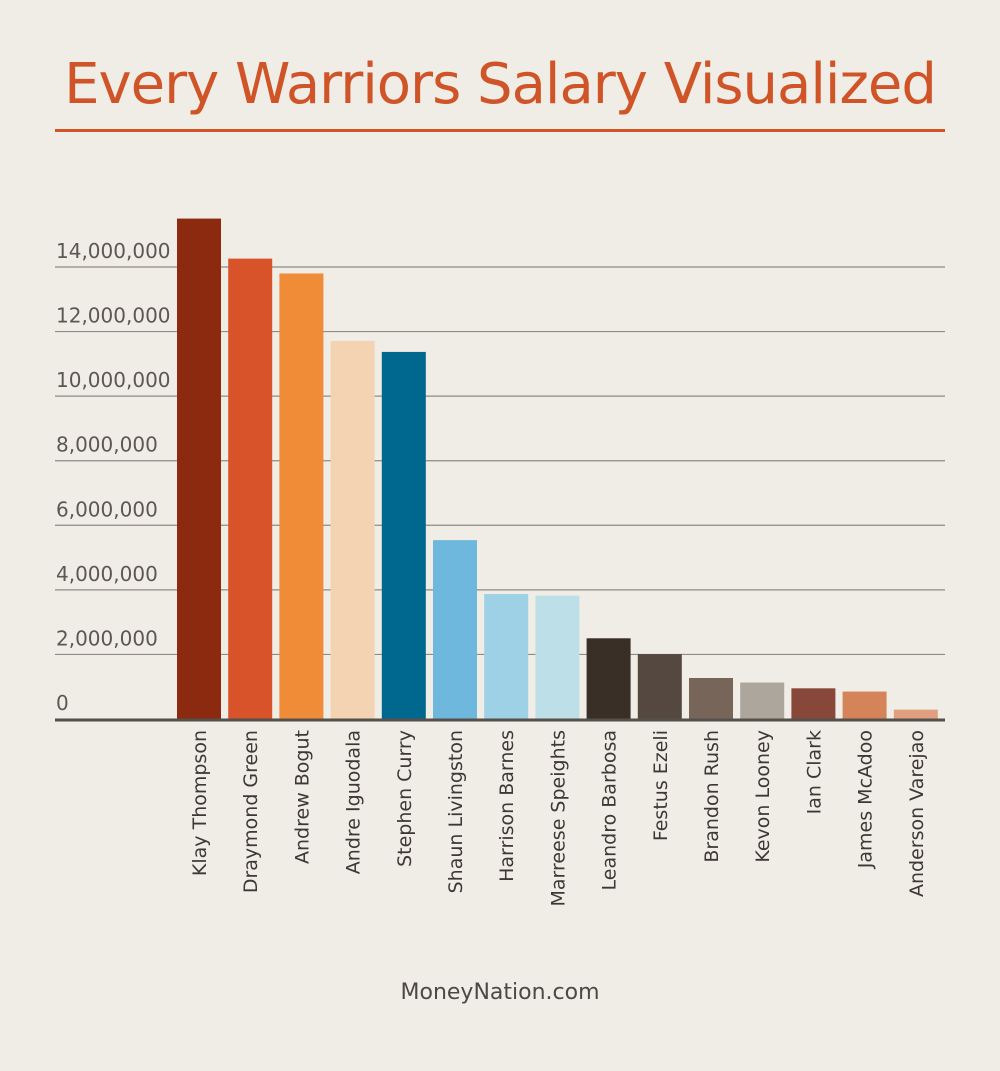 The height and width of the screenshot is (1071, 1000). Describe the element at coordinates (500, 130) in the screenshot. I see `title-underline` at that location.